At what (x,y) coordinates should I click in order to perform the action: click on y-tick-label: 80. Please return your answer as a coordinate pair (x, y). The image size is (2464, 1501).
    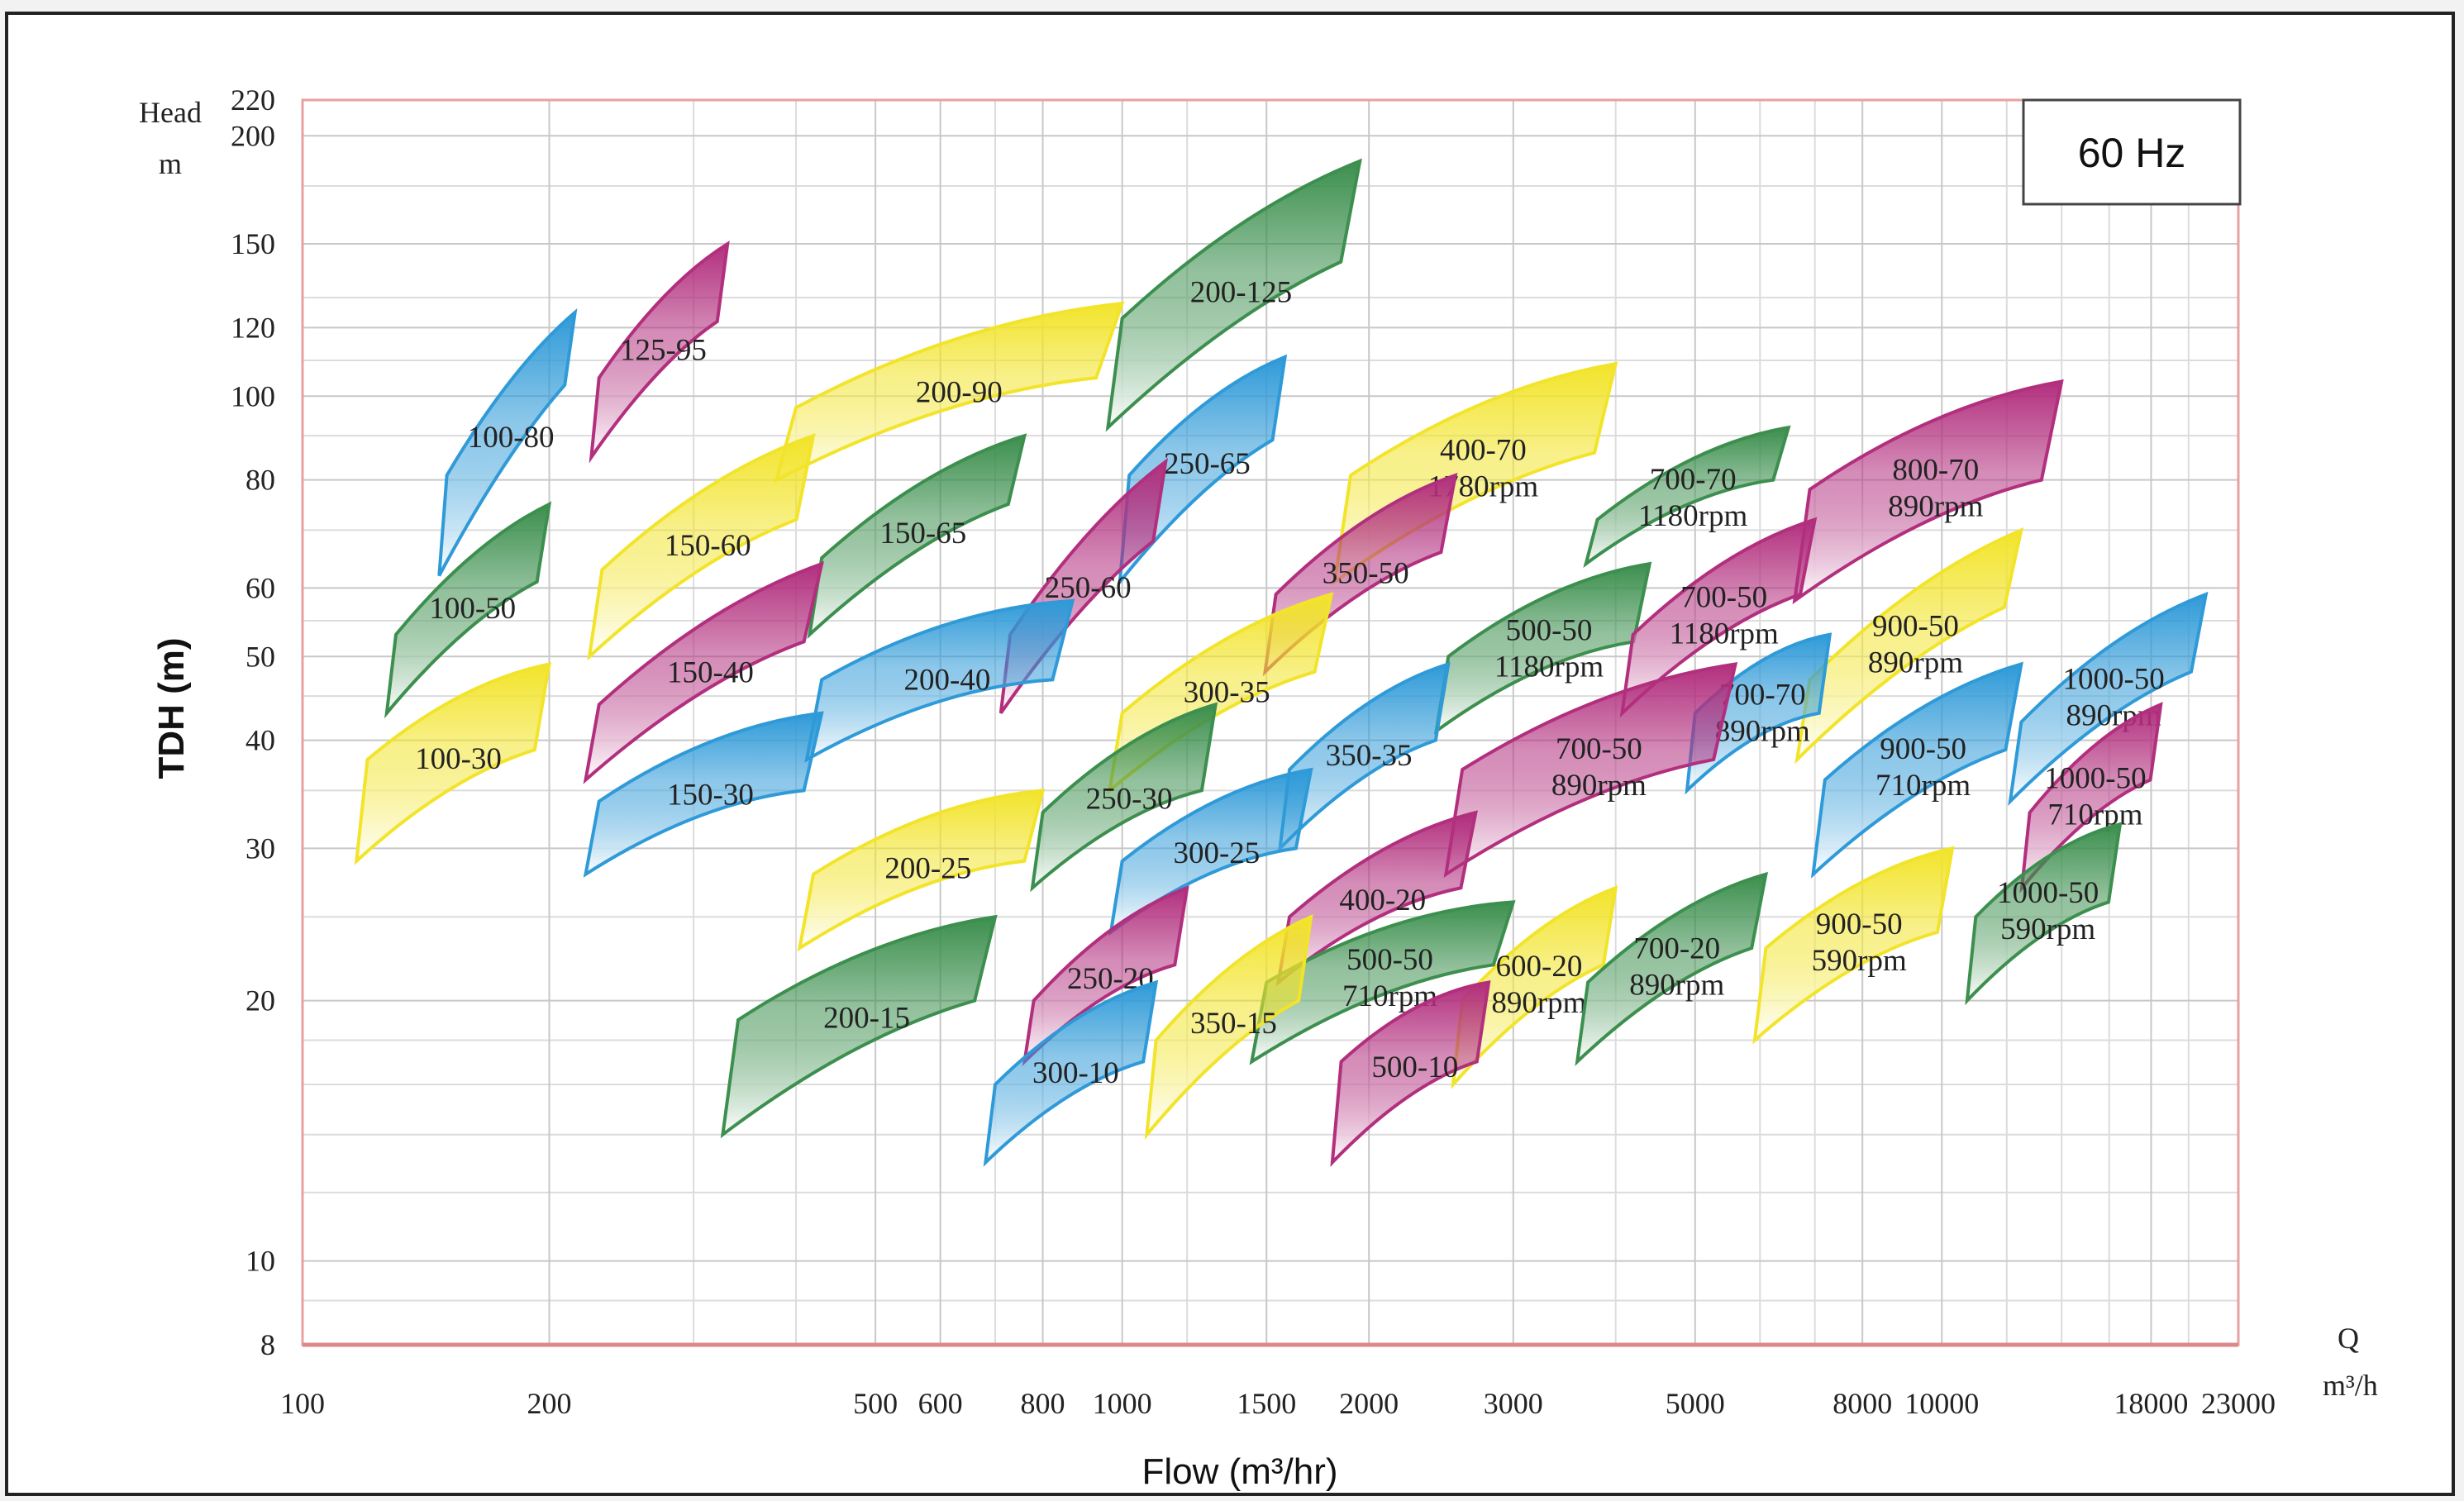
    Looking at the image, I should click on (260, 480).